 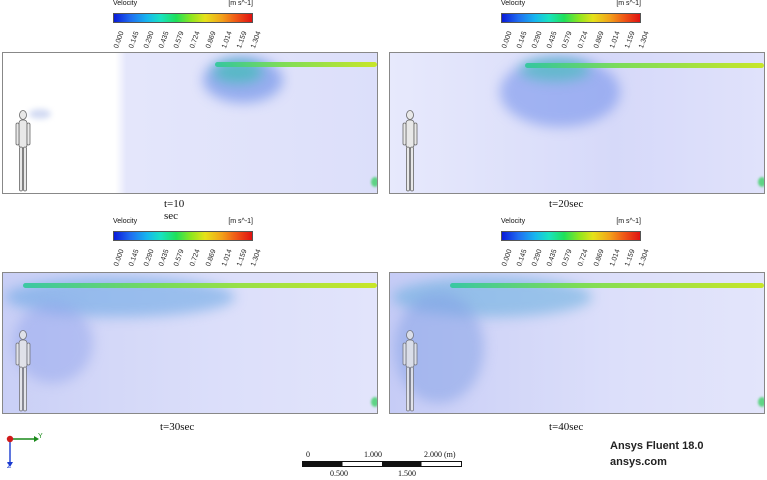 I want to click on brand-site: ansys.com, so click(x=638, y=462).